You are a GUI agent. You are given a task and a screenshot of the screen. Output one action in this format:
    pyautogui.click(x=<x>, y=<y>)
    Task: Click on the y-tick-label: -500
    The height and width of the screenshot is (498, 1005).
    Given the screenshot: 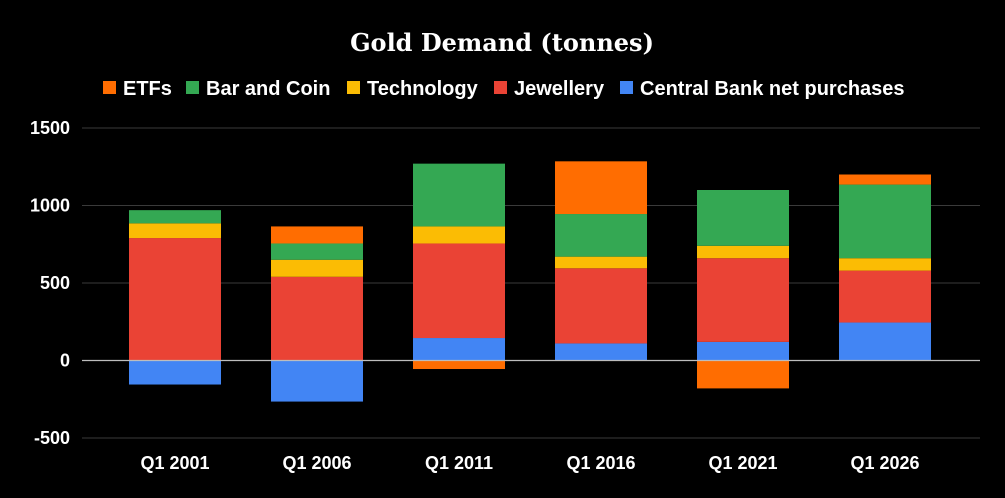 What is the action you would take?
    pyautogui.click(x=52, y=438)
    